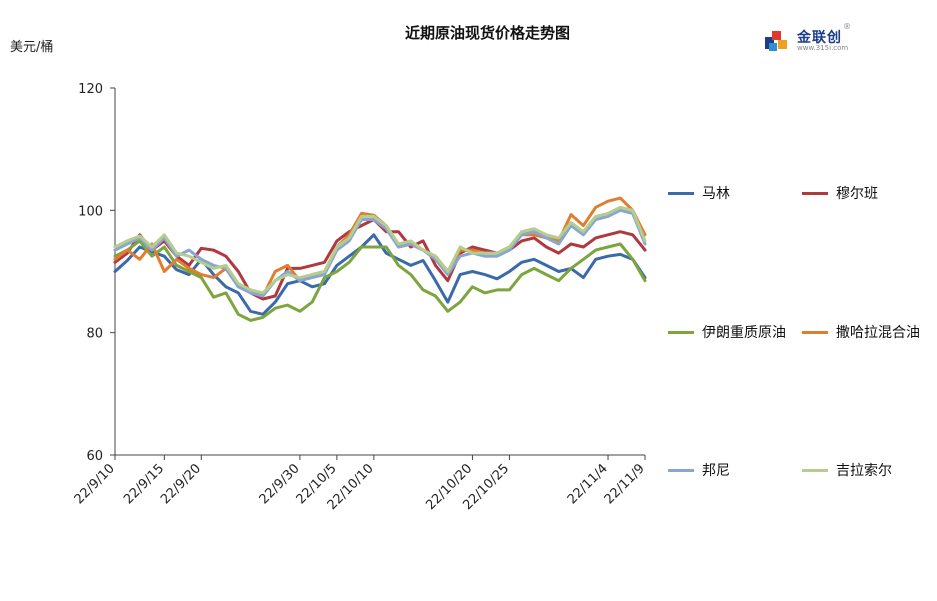 This screenshot has height=601, width=937. I want to click on legend-item: 吉拉索尔, so click(847, 470).